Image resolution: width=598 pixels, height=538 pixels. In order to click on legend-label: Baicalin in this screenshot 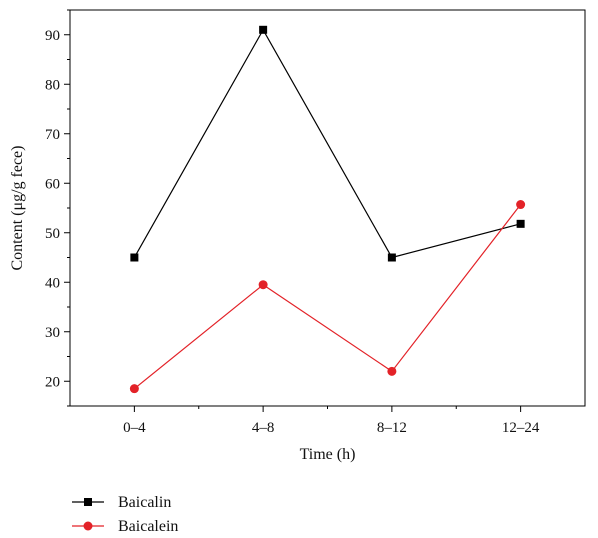, I will do `click(144, 502)`.